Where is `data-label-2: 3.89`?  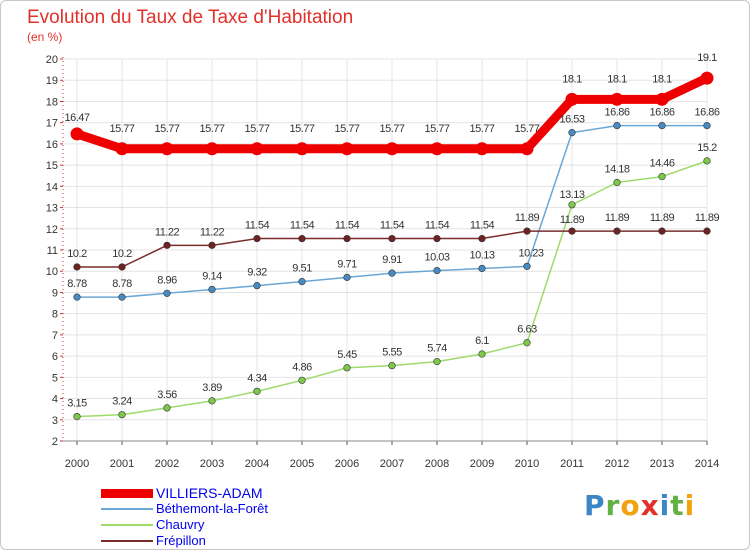
data-label-2: 3.89 is located at coordinates (212, 388).